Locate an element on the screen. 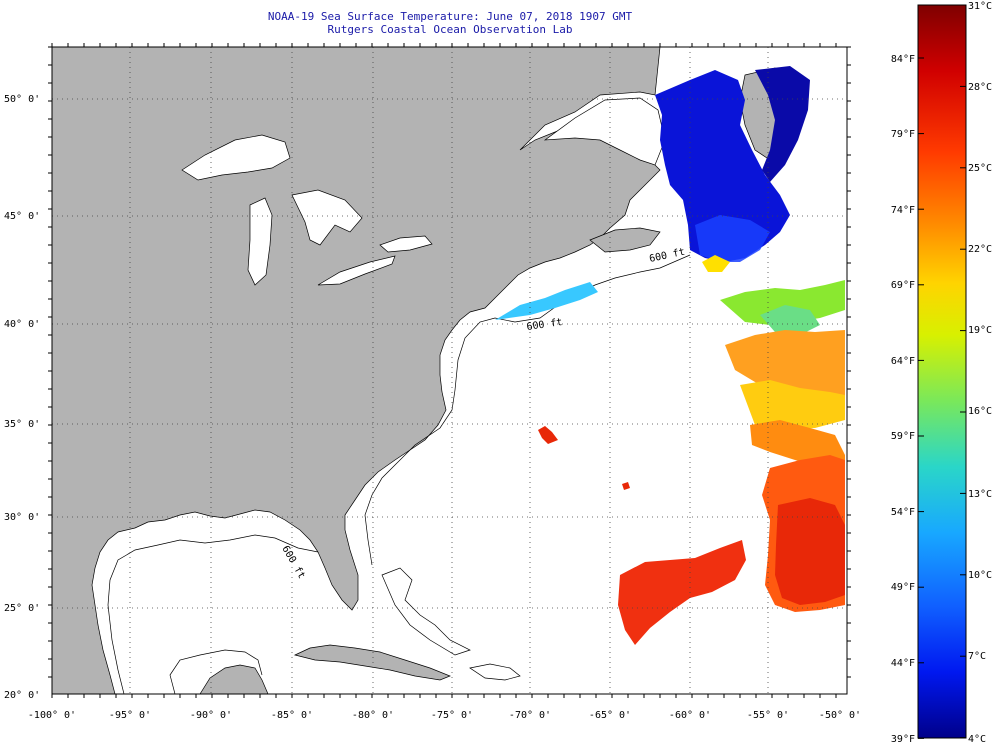 The image size is (1000, 754). cb-celsius-label: 10°C is located at coordinates (980, 575).